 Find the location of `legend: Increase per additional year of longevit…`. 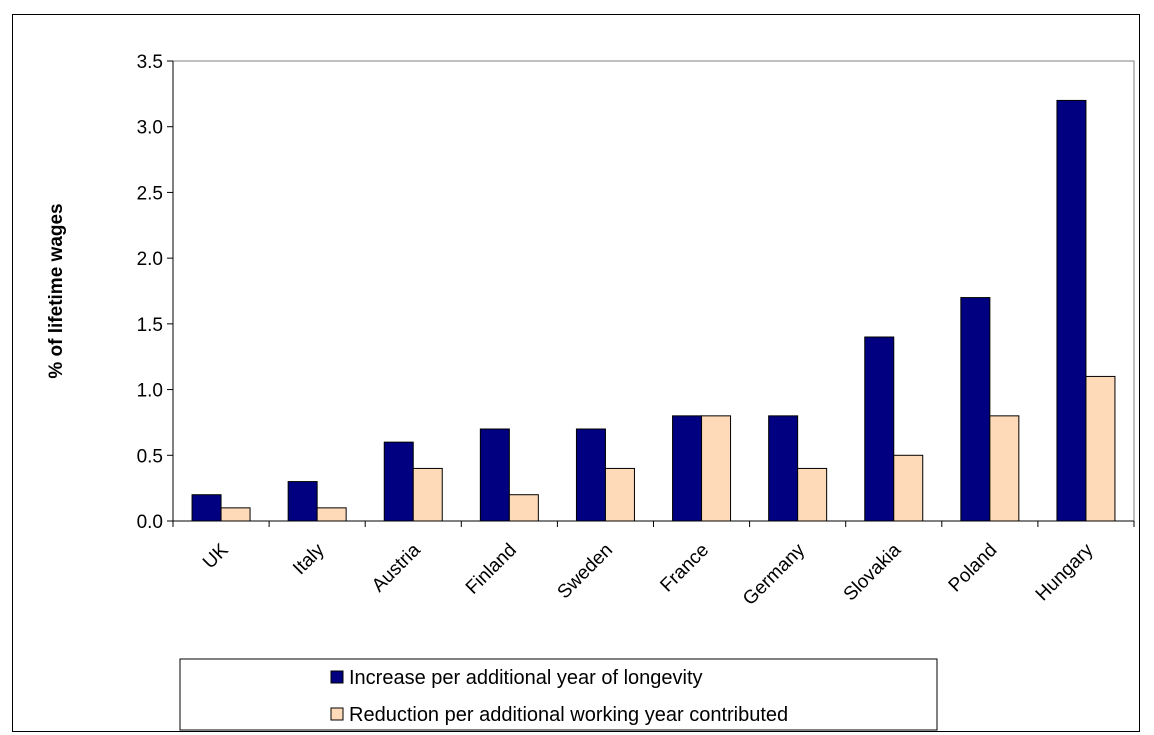

legend: Increase per additional year of longevit… is located at coordinates (558, 694).